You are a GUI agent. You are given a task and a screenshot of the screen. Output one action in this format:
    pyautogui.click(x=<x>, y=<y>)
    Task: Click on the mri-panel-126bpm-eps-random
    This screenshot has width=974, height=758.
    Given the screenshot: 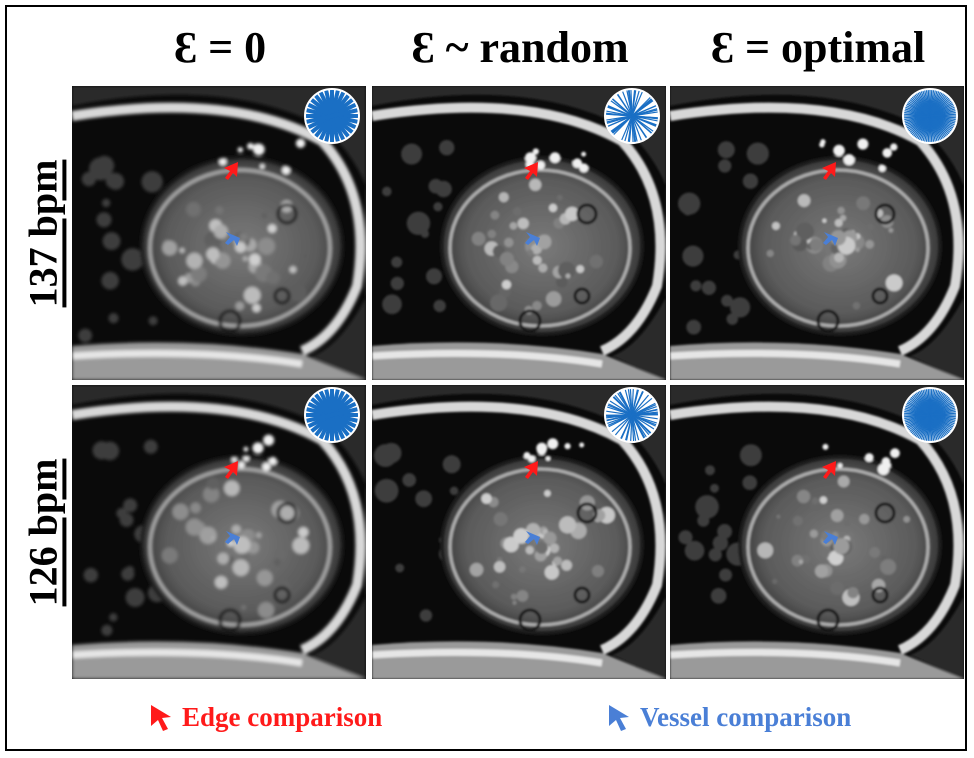 What is the action you would take?
    pyautogui.click(x=519, y=532)
    